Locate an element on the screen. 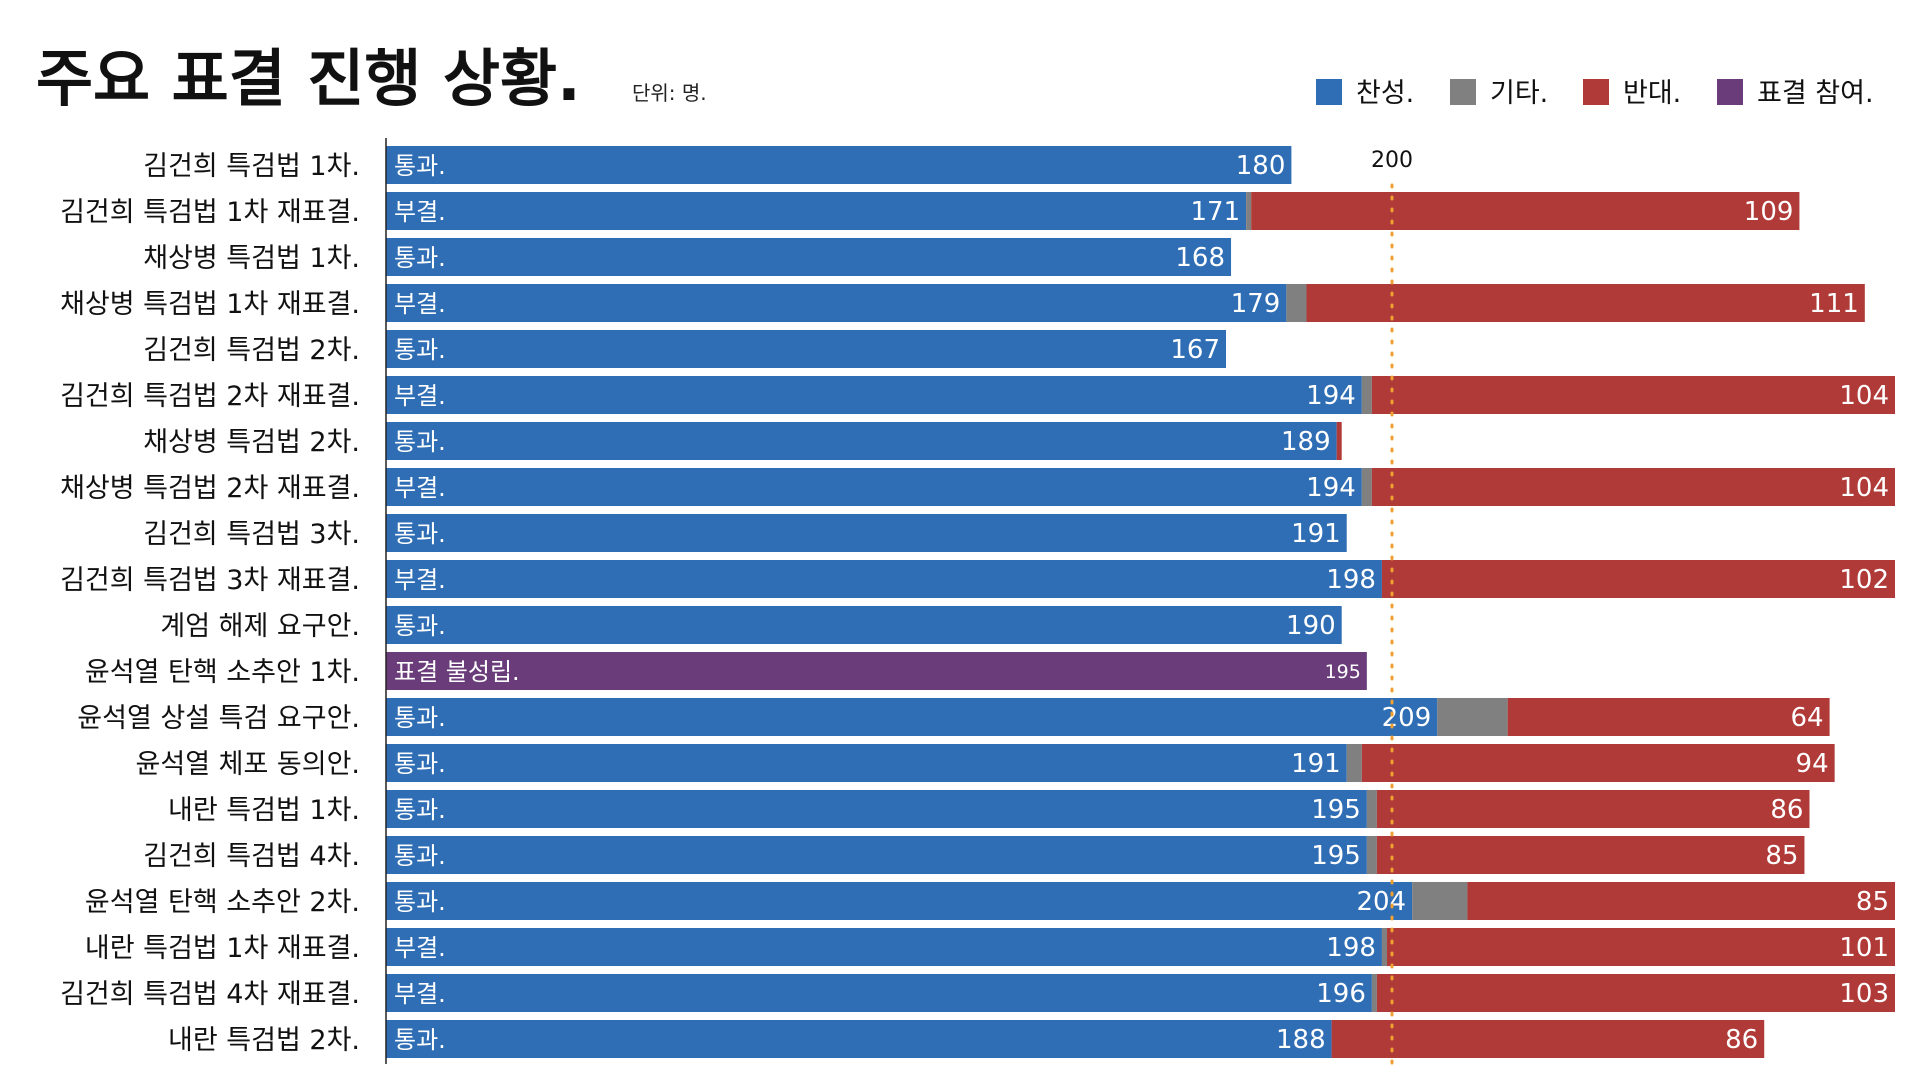 The width and height of the screenshot is (1920, 1080). status-label-14: 통과. is located at coordinates (420, 810).